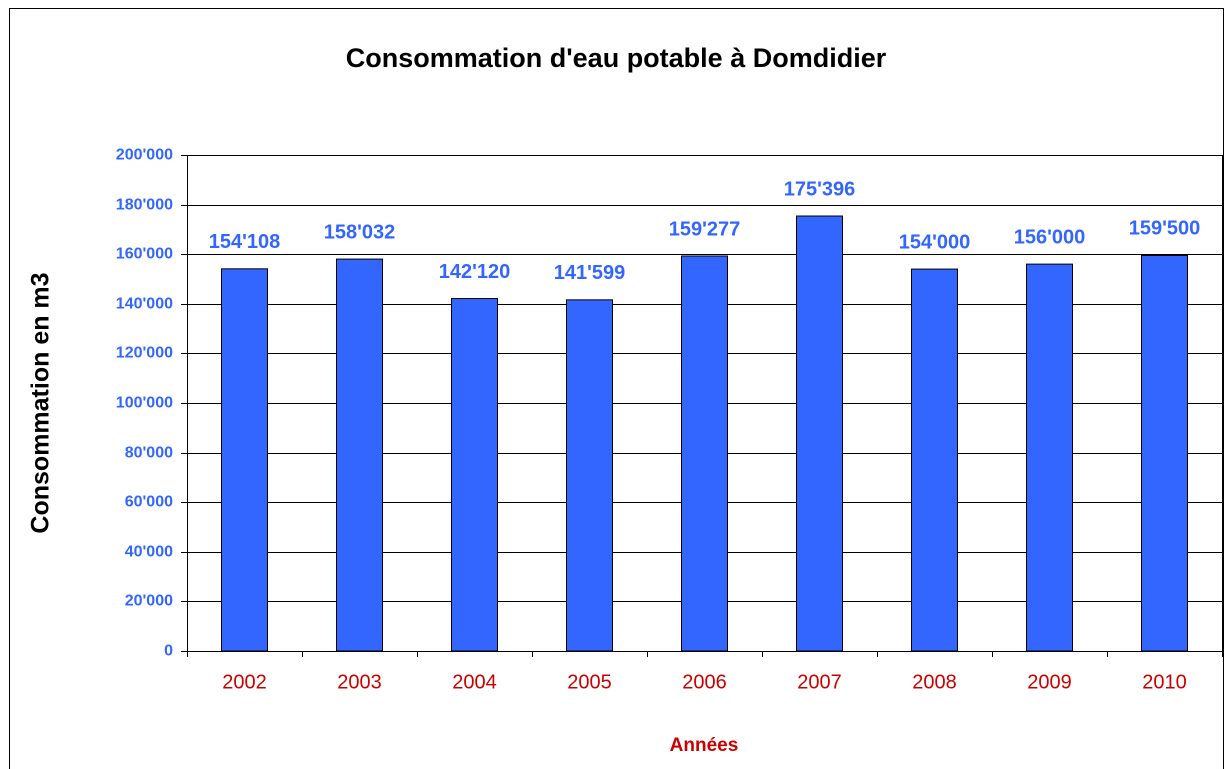 This screenshot has width=1232, height=769. Describe the element at coordinates (1049, 682) in the screenshot. I see `x-tick-label: 2009` at that location.